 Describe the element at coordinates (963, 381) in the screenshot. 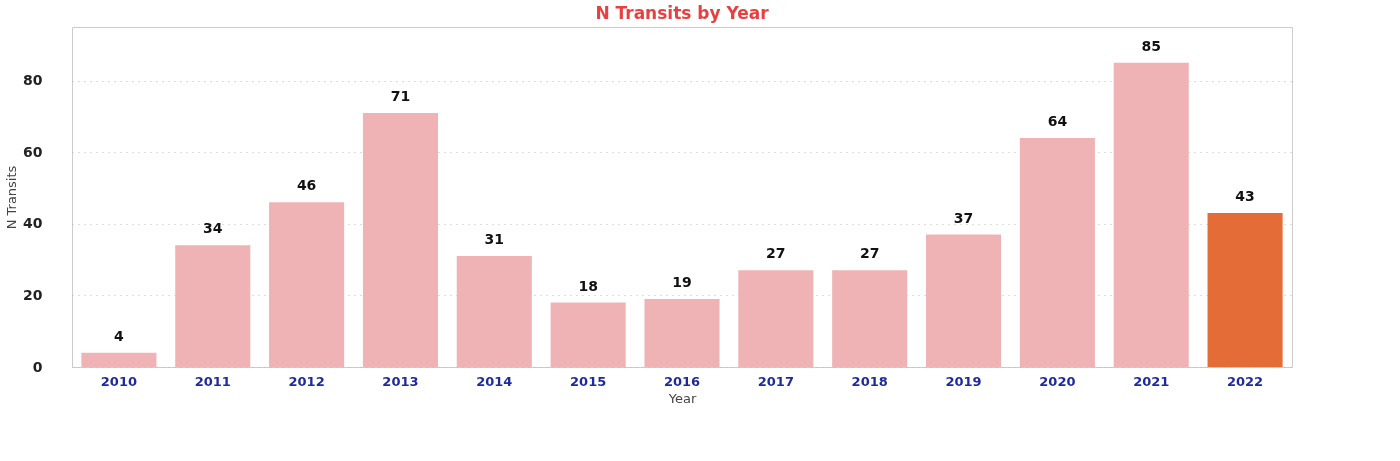

I see `x-tick-label: 2019` at that location.